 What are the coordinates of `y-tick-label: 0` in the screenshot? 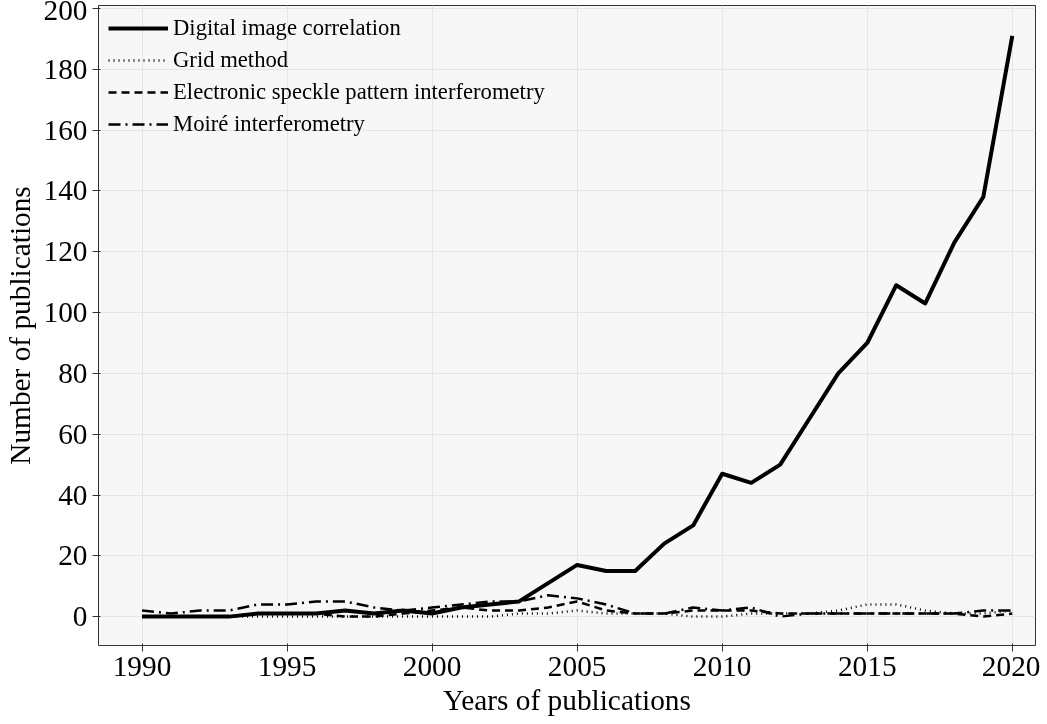 It's located at (80, 616).